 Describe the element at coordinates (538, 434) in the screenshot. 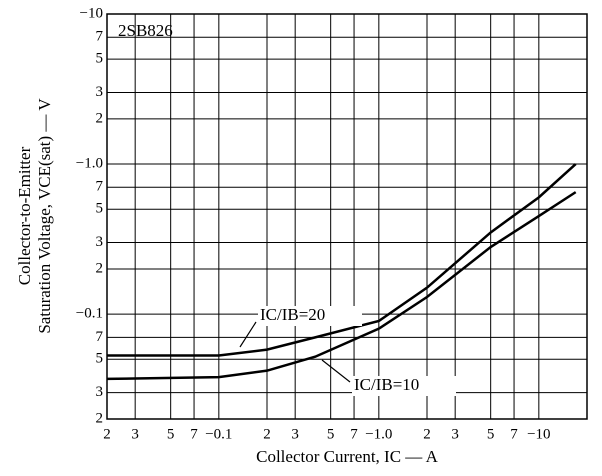

I see `x-tick-label: −10` at that location.